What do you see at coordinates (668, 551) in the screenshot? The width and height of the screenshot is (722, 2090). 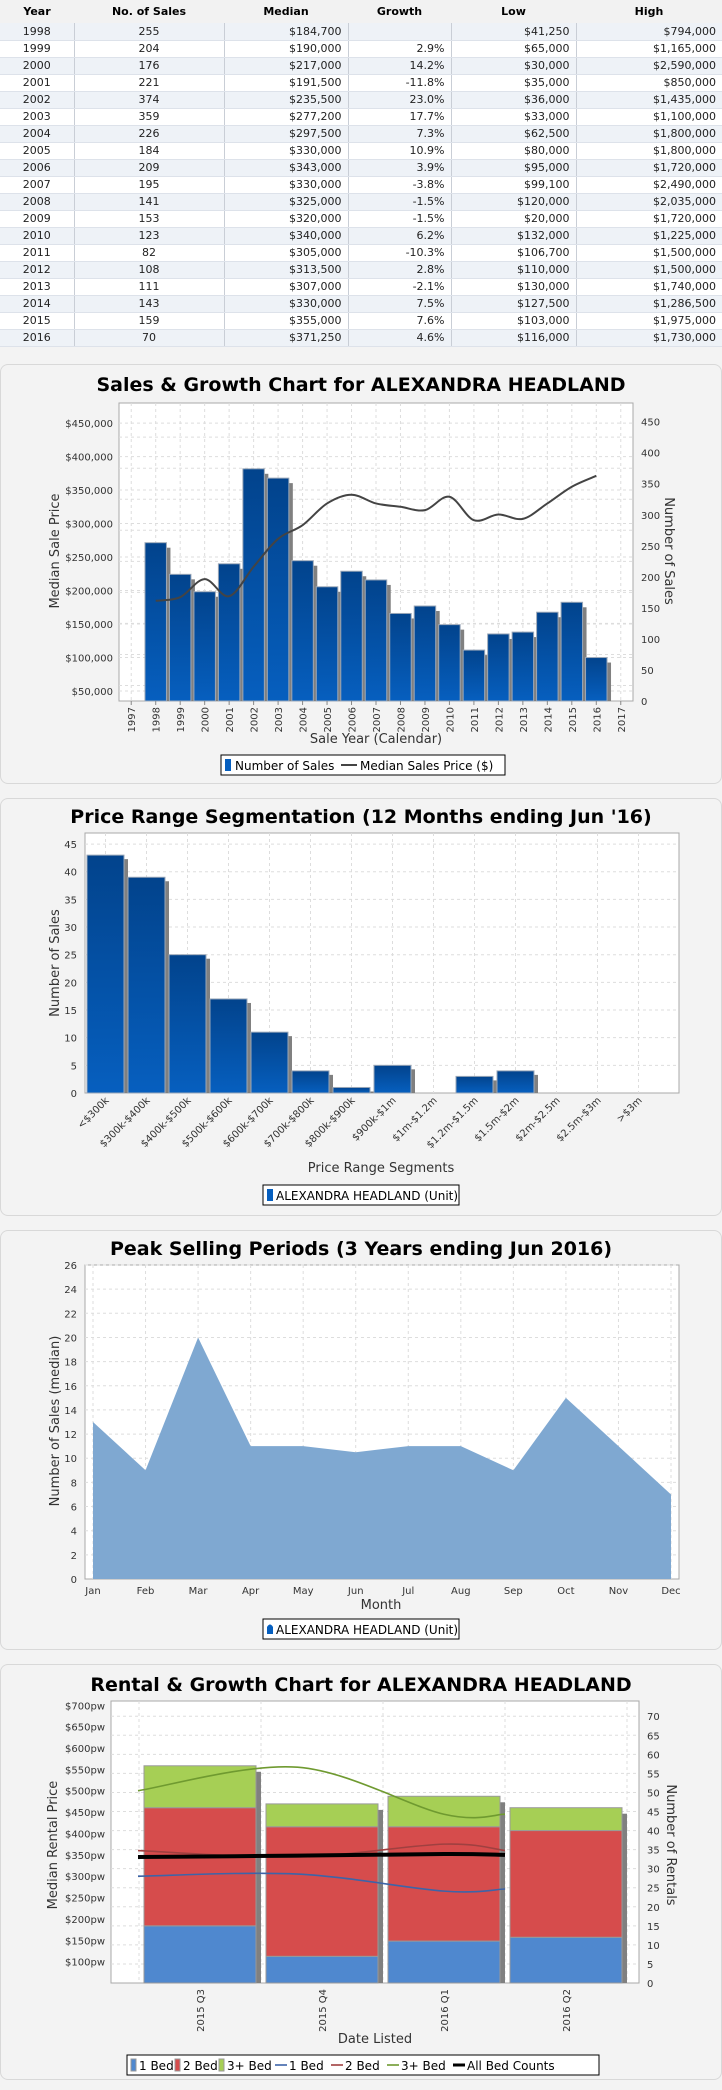 I see `y2-axis-label: Number of Sales` at bounding box center [668, 551].